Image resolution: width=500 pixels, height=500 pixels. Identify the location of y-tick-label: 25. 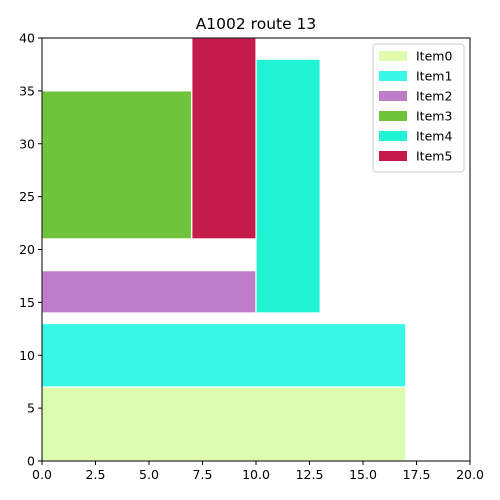
(27, 196).